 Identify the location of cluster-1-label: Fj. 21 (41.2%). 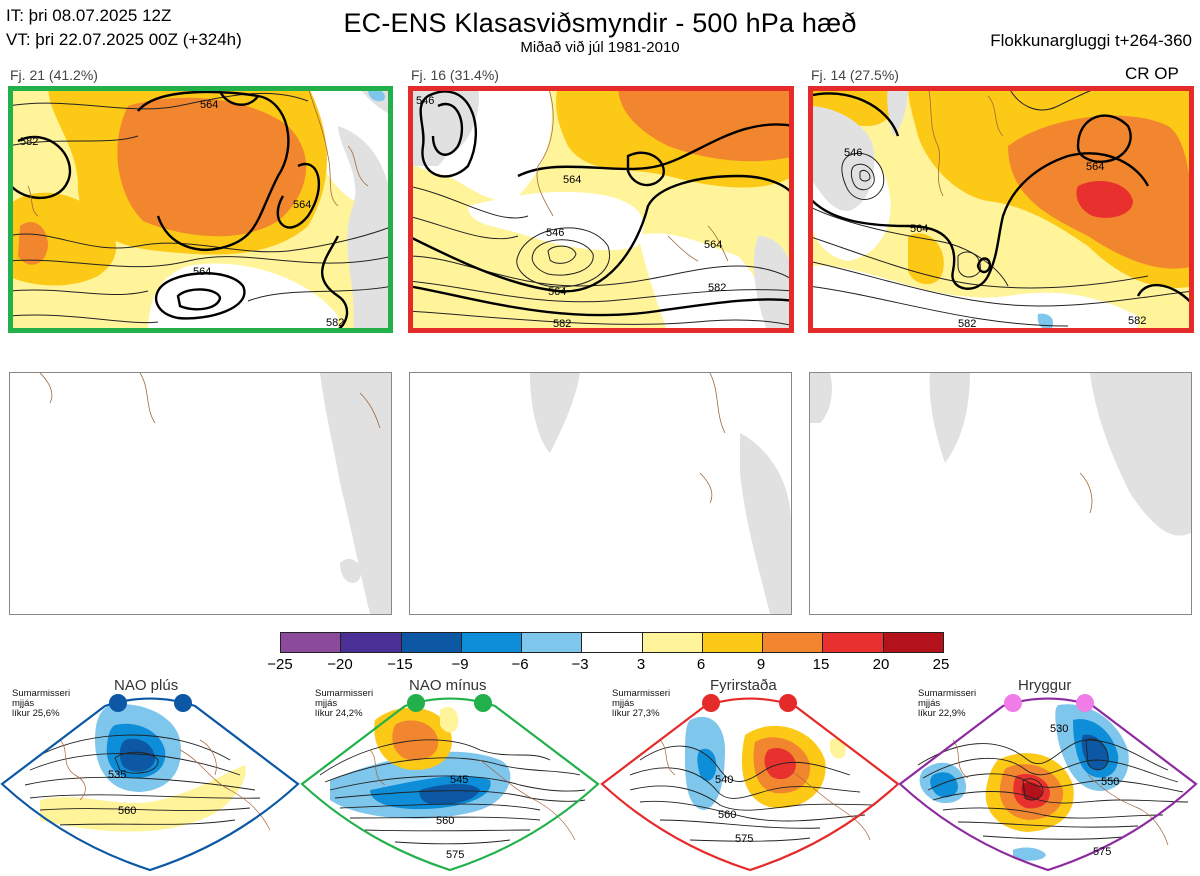
(54, 75).